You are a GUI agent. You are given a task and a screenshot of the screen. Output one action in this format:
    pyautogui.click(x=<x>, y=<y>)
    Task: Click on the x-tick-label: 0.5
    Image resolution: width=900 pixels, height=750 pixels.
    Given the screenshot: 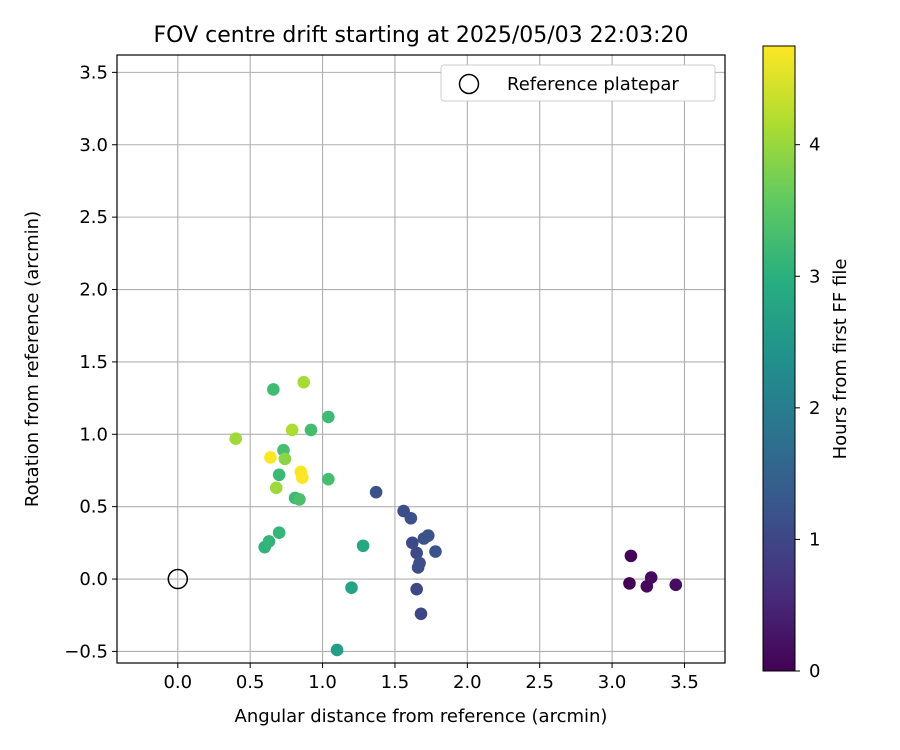 What is the action you would take?
    pyautogui.click(x=250, y=682)
    